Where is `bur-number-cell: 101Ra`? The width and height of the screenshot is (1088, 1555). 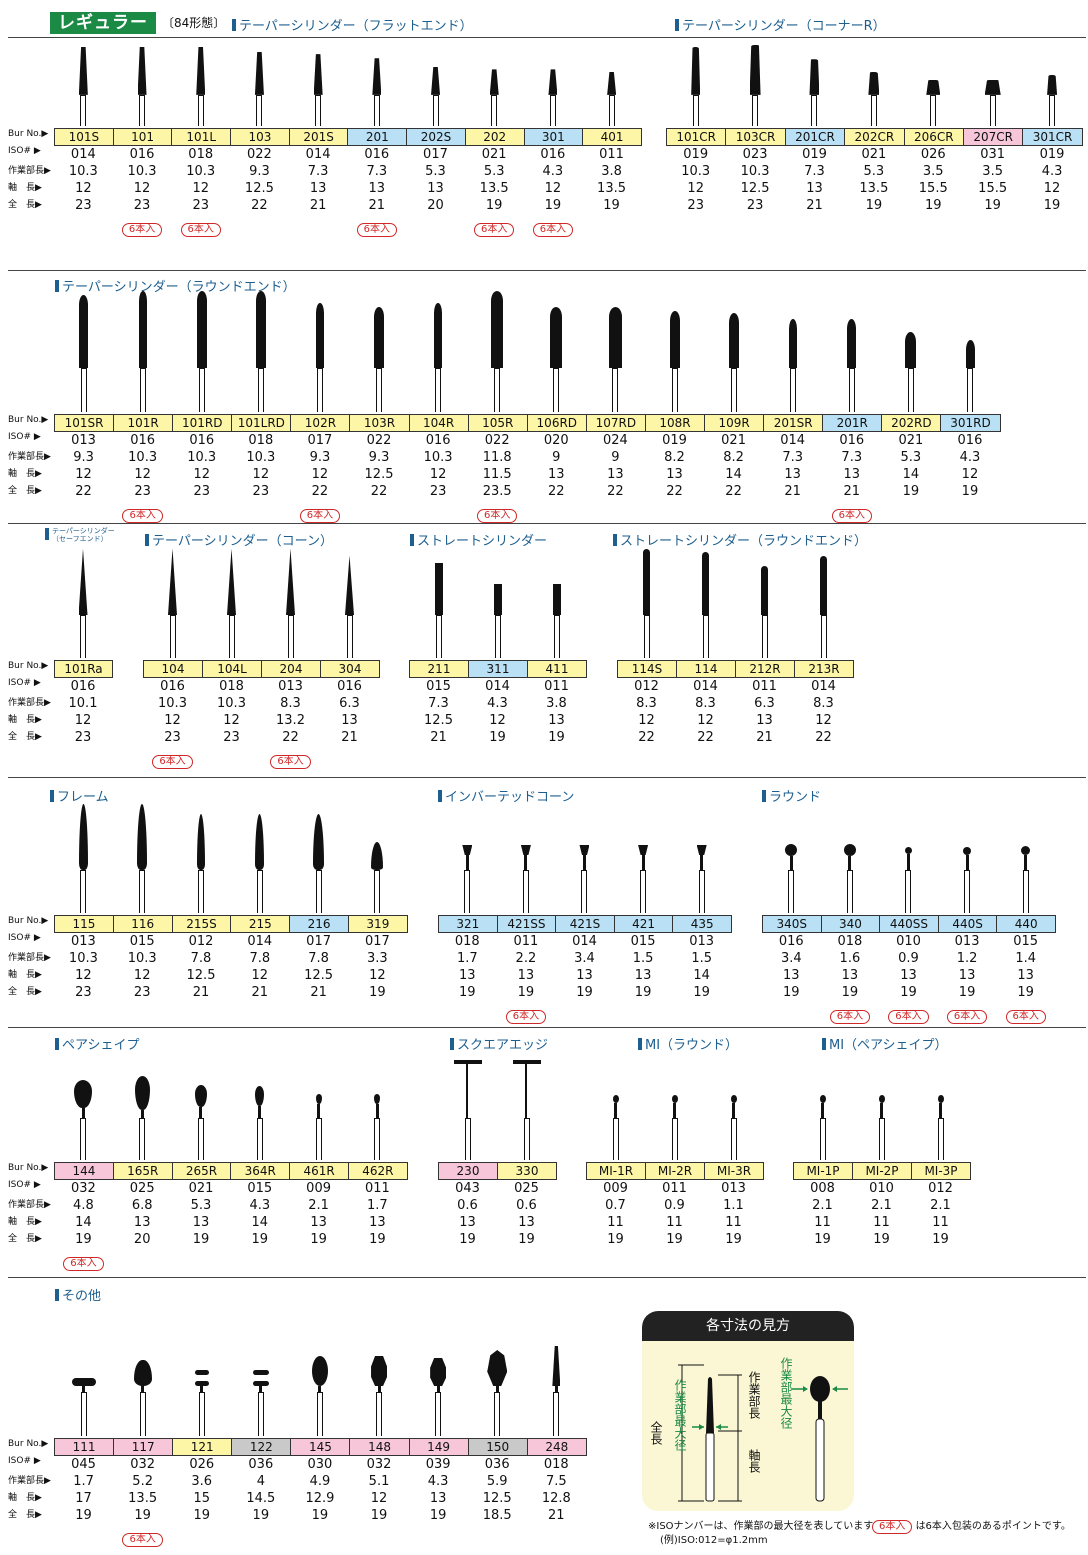 bur-number-cell: 101Ra is located at coordinates (84, 669).